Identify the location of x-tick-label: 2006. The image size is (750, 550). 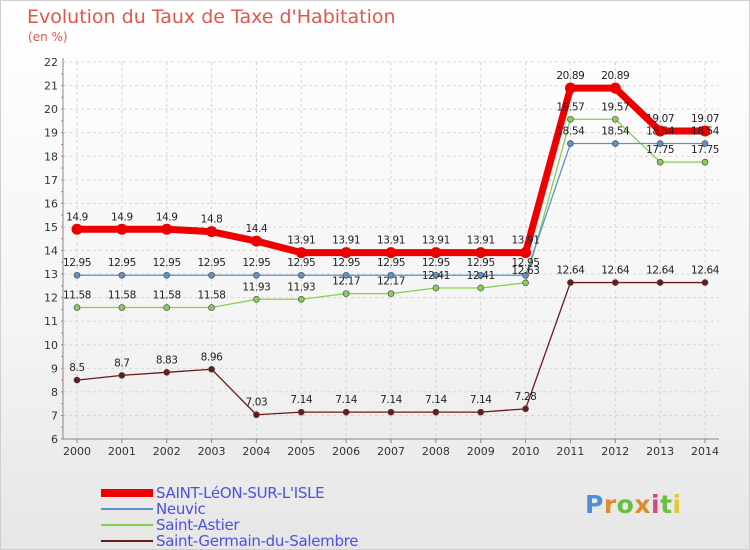
(346, 451).